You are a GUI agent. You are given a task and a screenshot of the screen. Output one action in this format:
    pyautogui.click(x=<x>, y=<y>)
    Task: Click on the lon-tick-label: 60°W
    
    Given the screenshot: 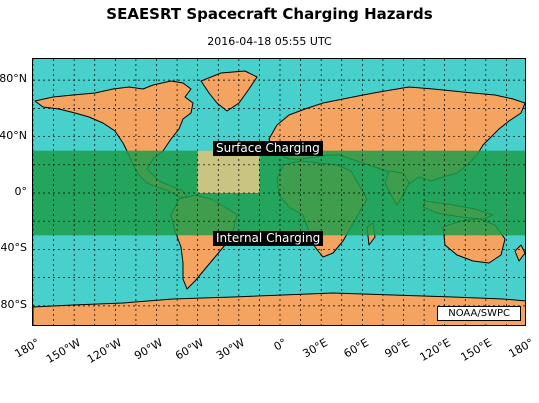 What is the action you would take?
    pyautogui.click(x=190, y=349)
    